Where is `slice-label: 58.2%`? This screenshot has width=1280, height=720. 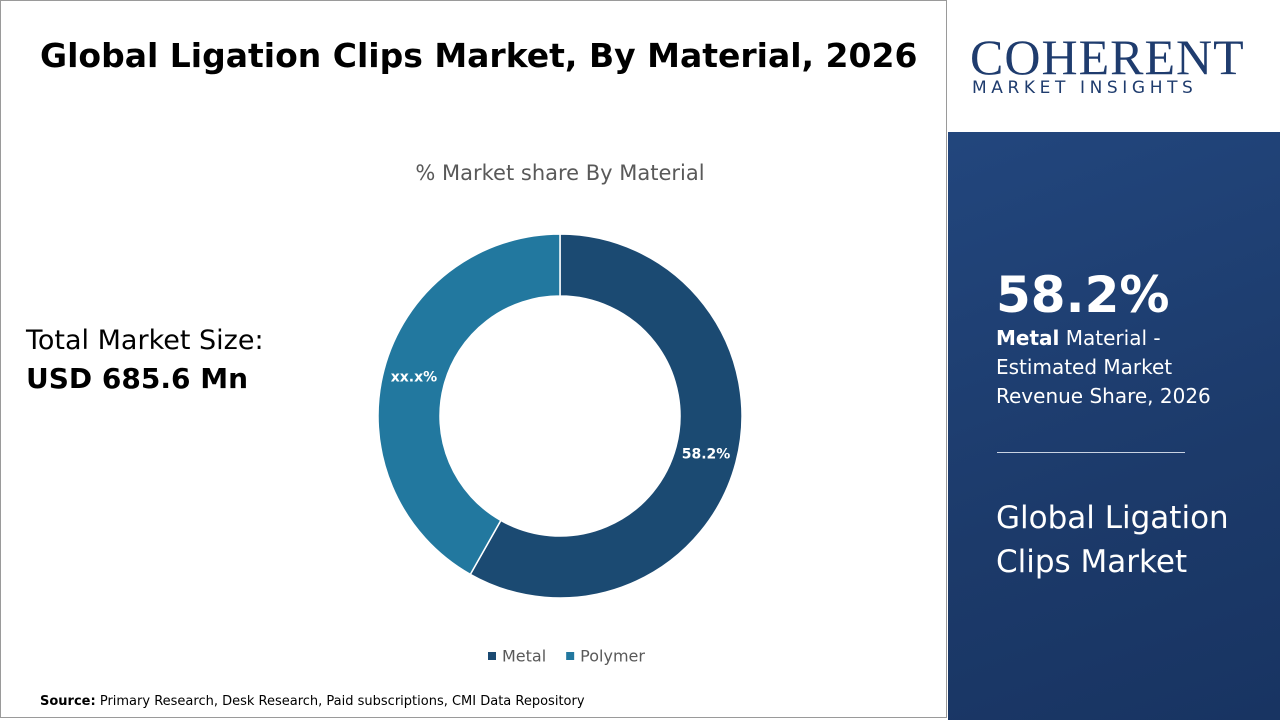 slice-label: 58.2% is located at coordinates (706, 454).